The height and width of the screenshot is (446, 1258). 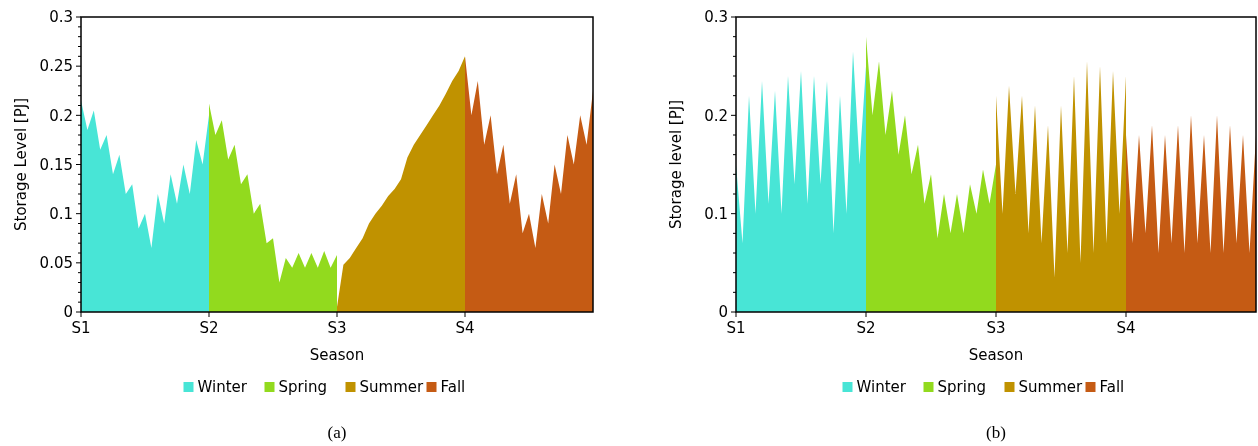 What do you see at coordinates (337, 432) in the screenshot?
I see `text: (a)` at bounding box center [337, 432].